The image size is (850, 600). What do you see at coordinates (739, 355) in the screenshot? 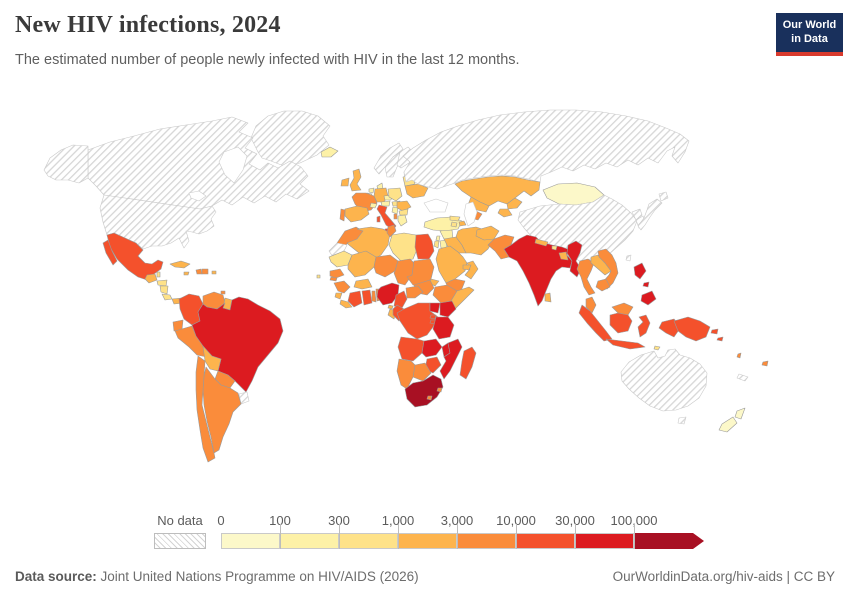
I see `country-vanuatu` at bounding box center [739, 355].